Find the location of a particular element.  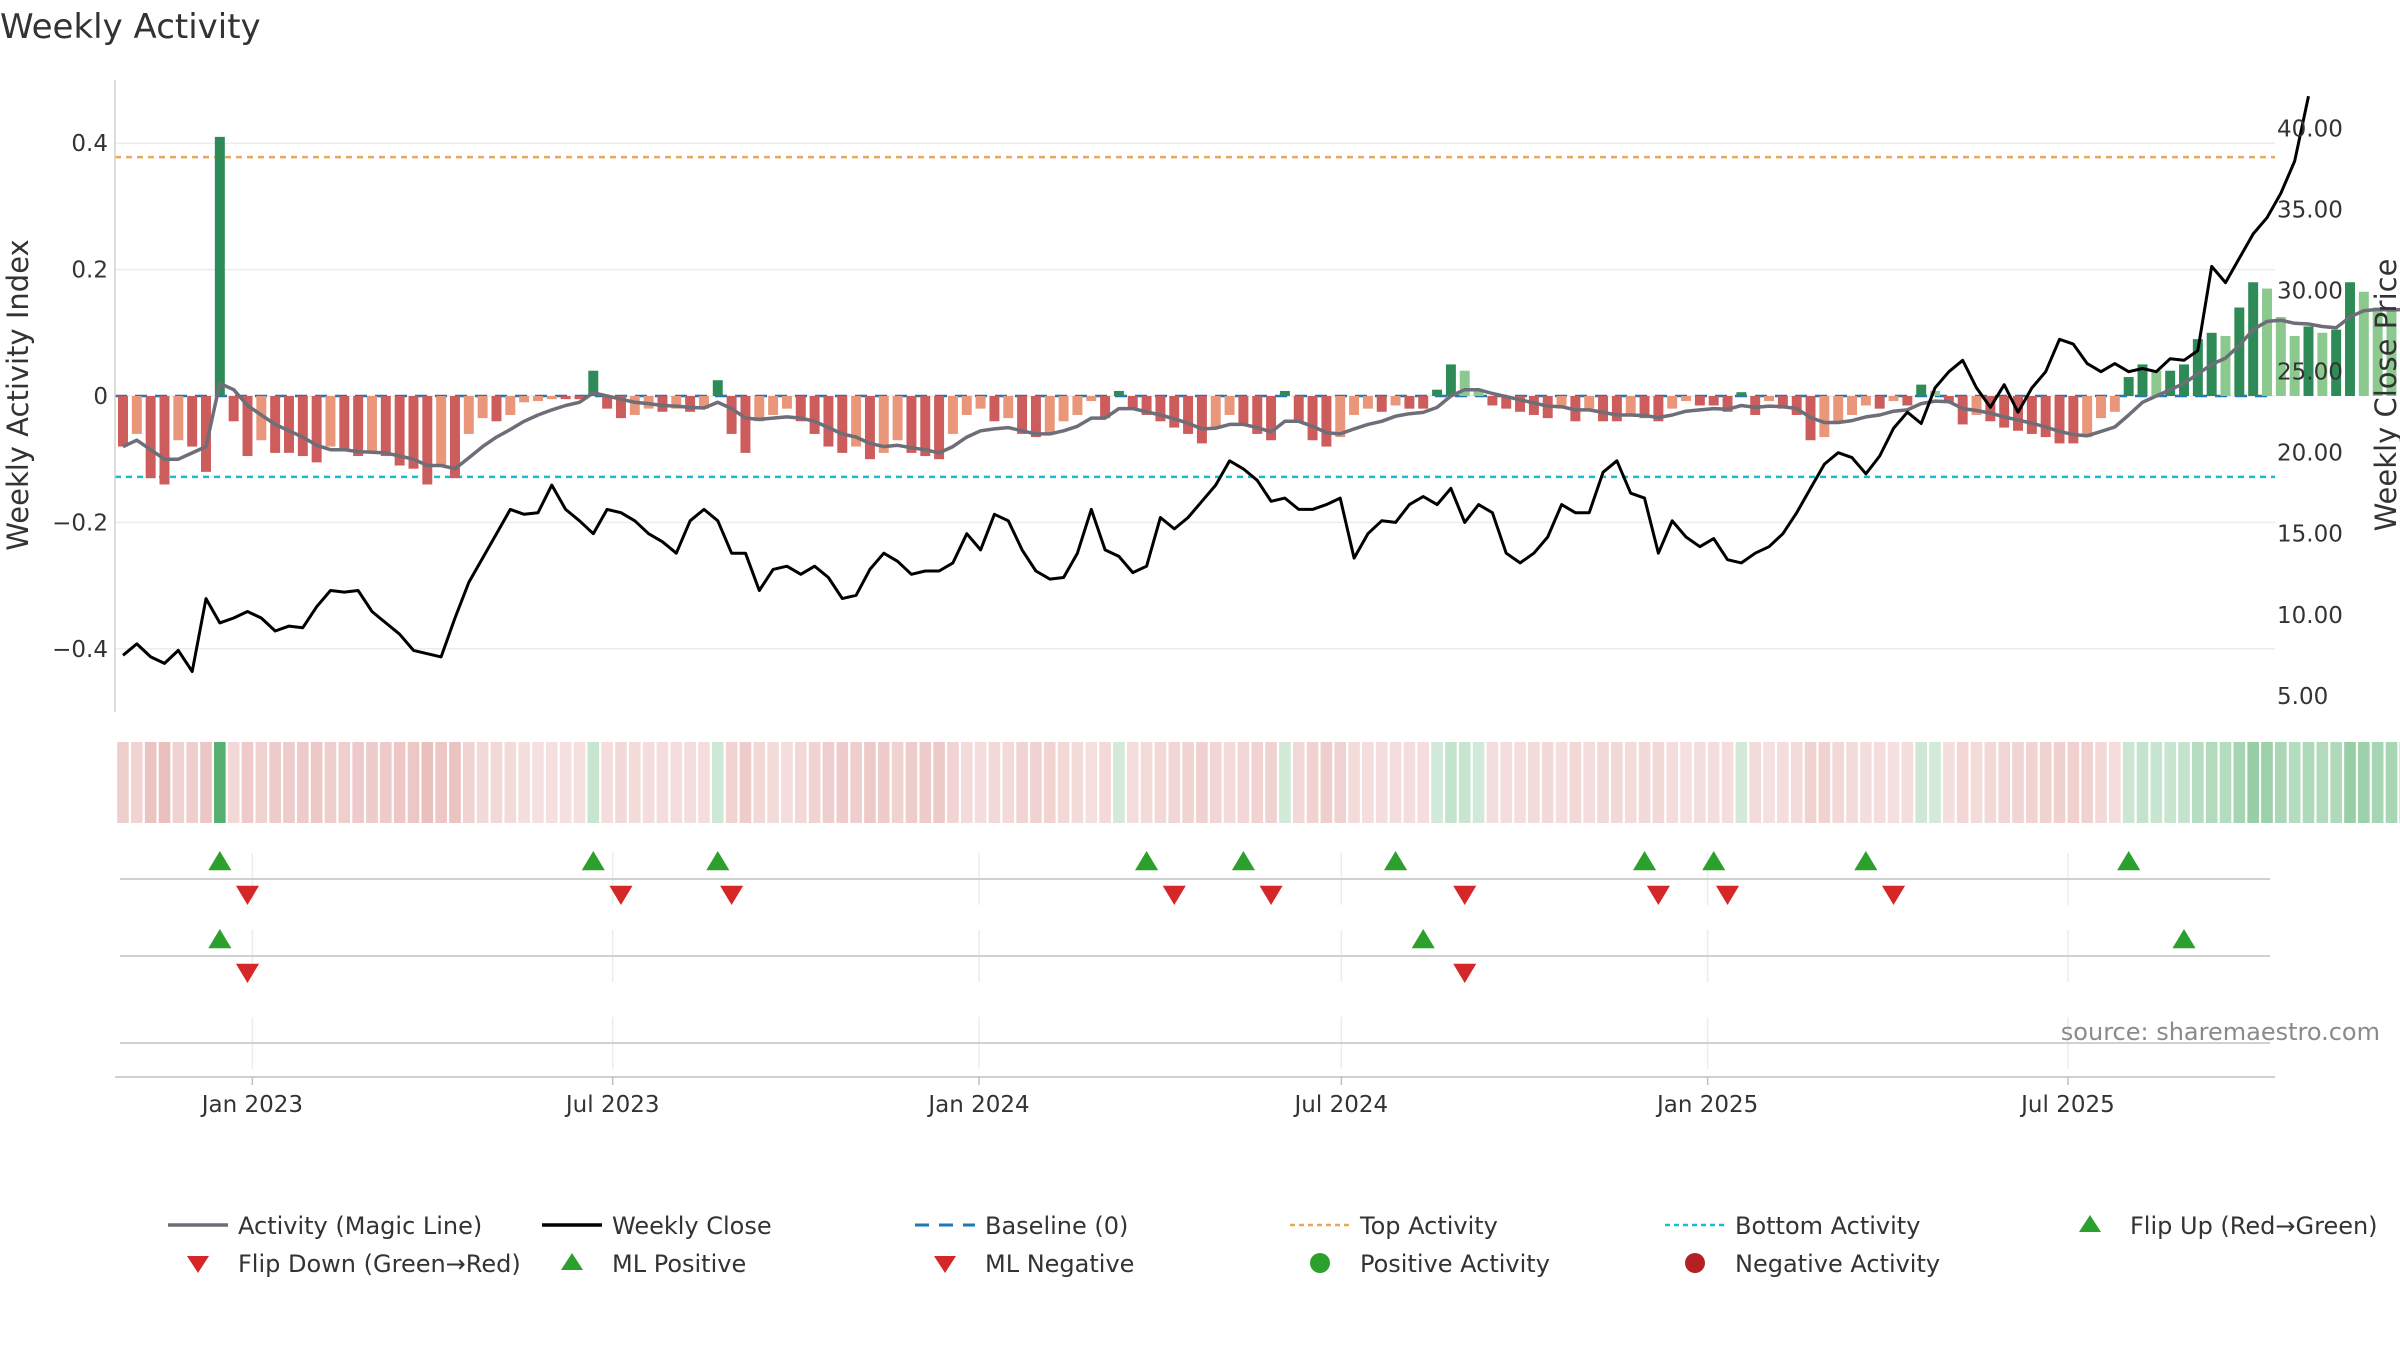

legend-positive-activity-swatch is located at coordinates (1320, 1263).